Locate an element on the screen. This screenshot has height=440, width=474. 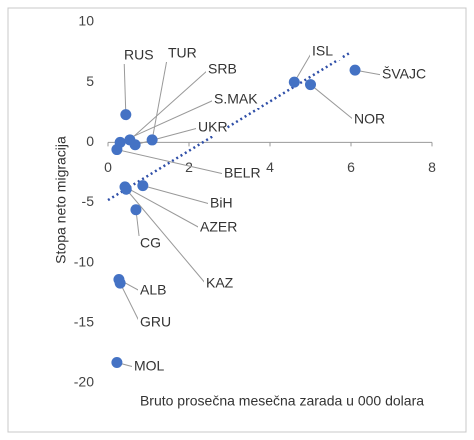
point-label: GRU is located at coordinates (155, 322).